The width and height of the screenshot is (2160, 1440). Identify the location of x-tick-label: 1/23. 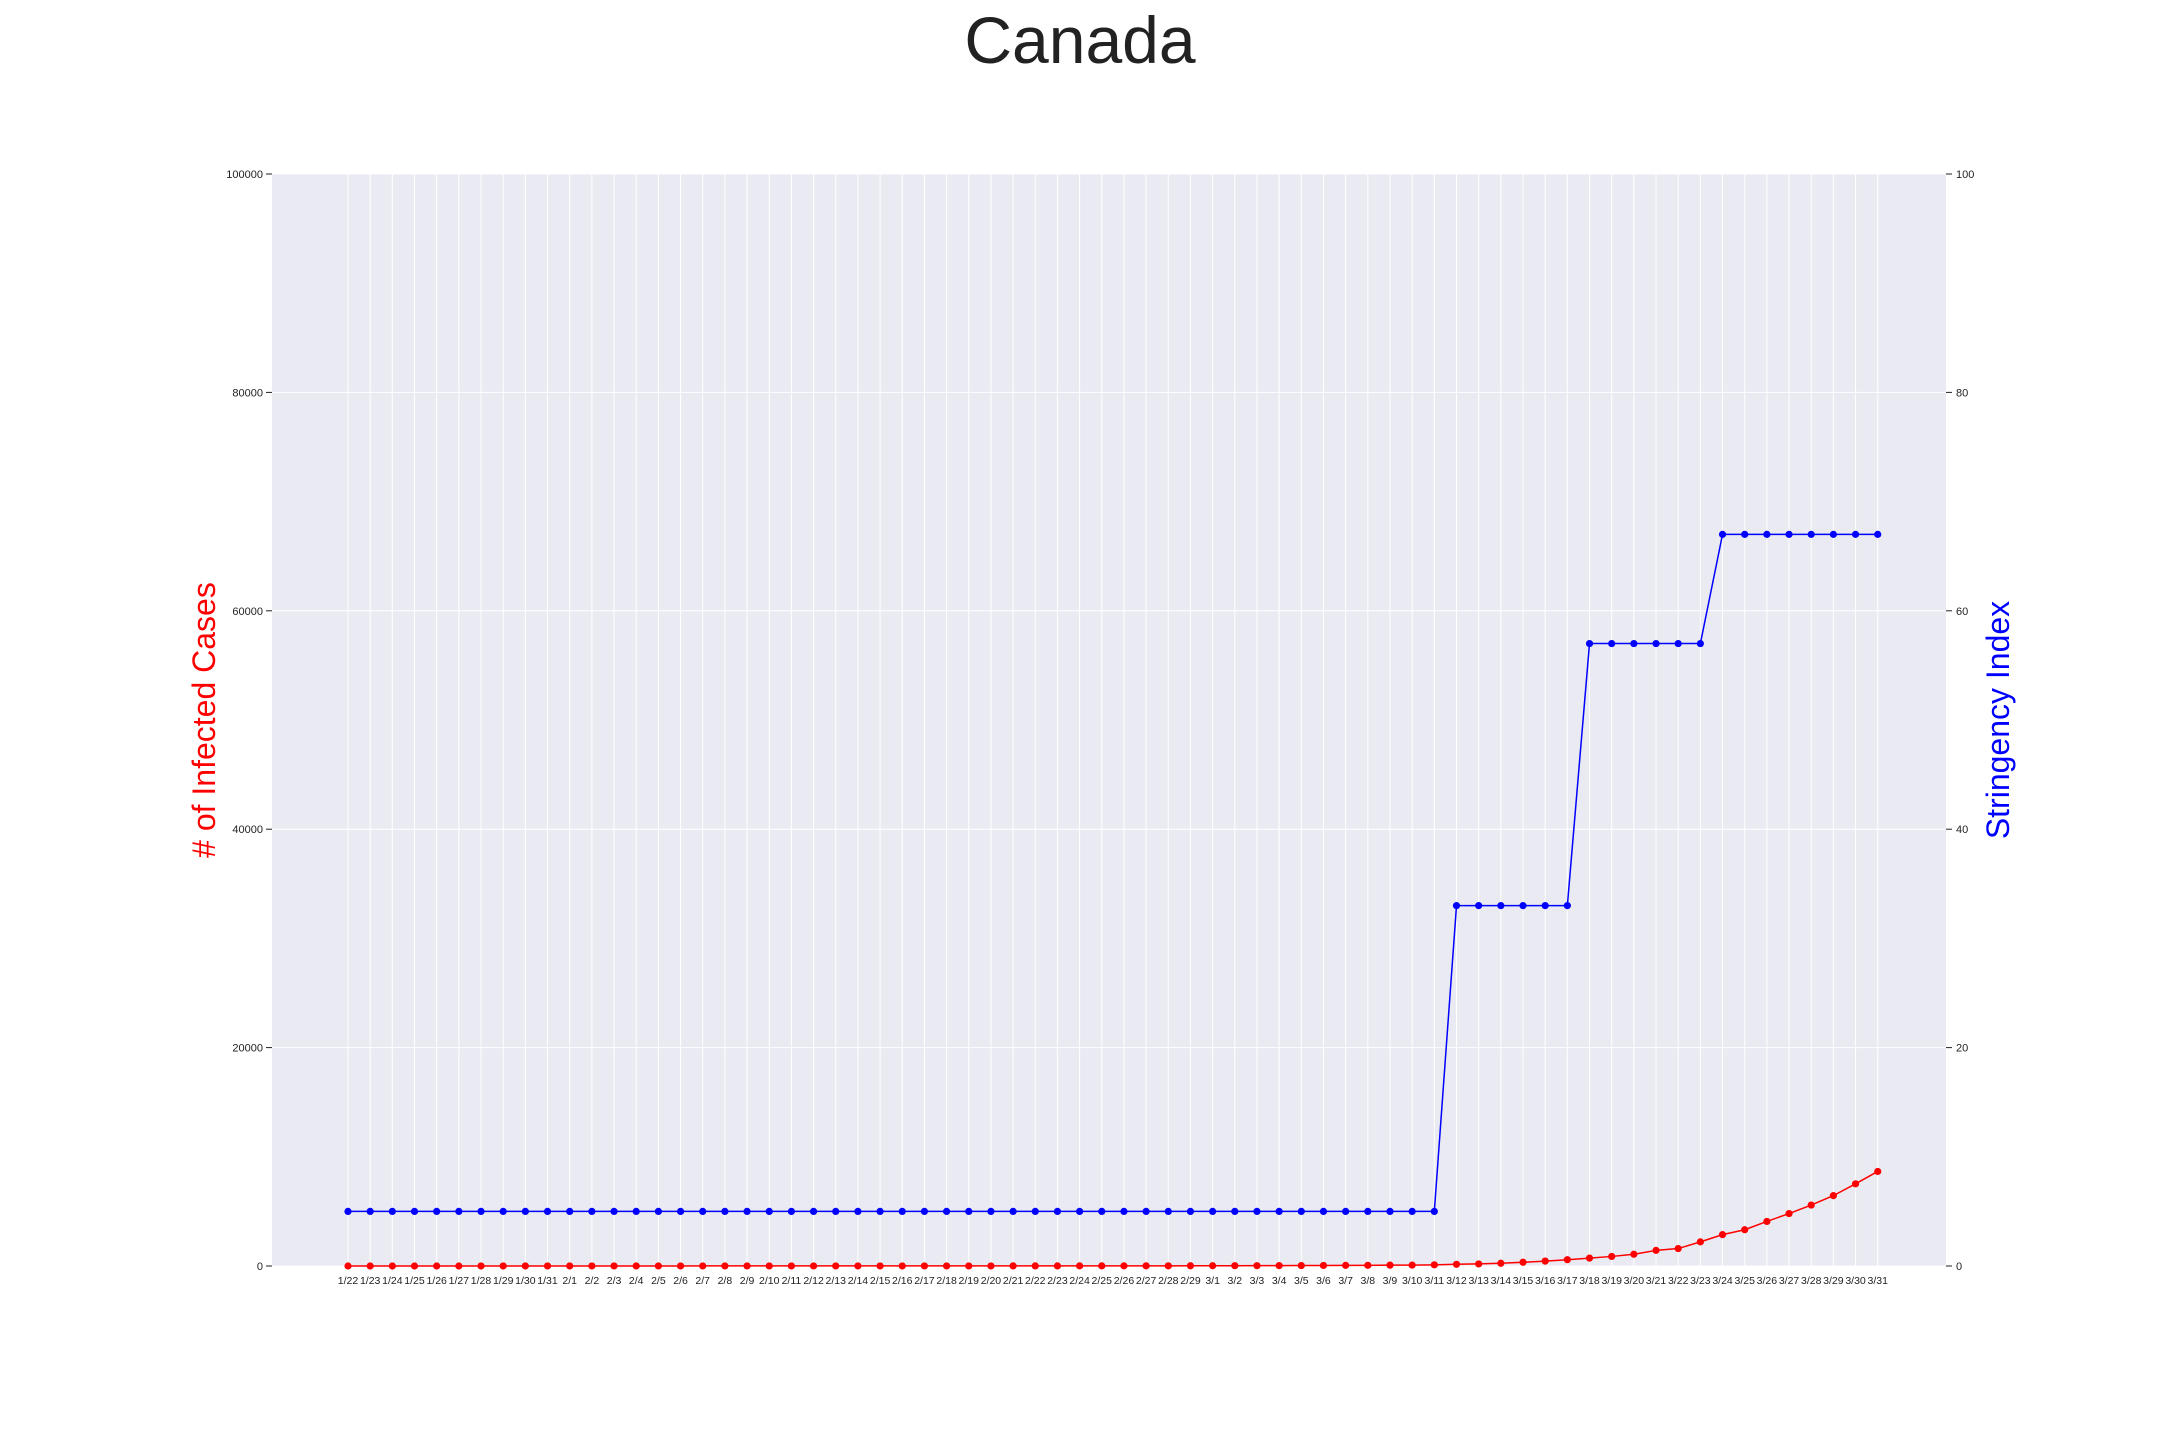
(370, 1281).